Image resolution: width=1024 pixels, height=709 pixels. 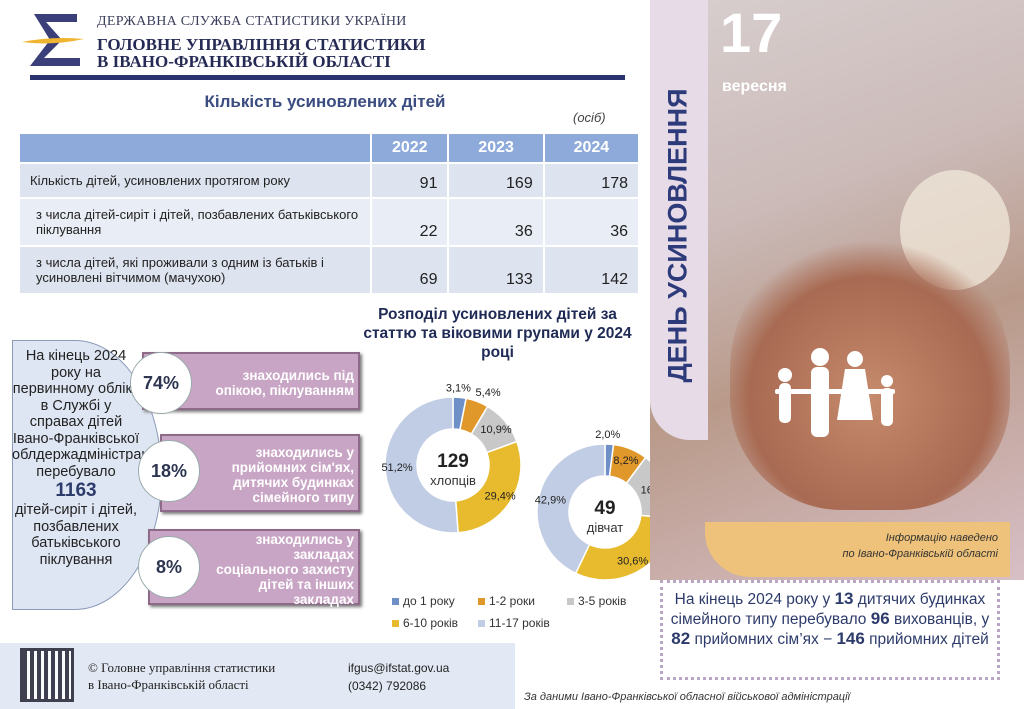 I want to click on org-name: ДЕРЖАВНА СЛУЖБА СТАТИСТИКИ УКРАЇНИ, so click(x=252, y=21).